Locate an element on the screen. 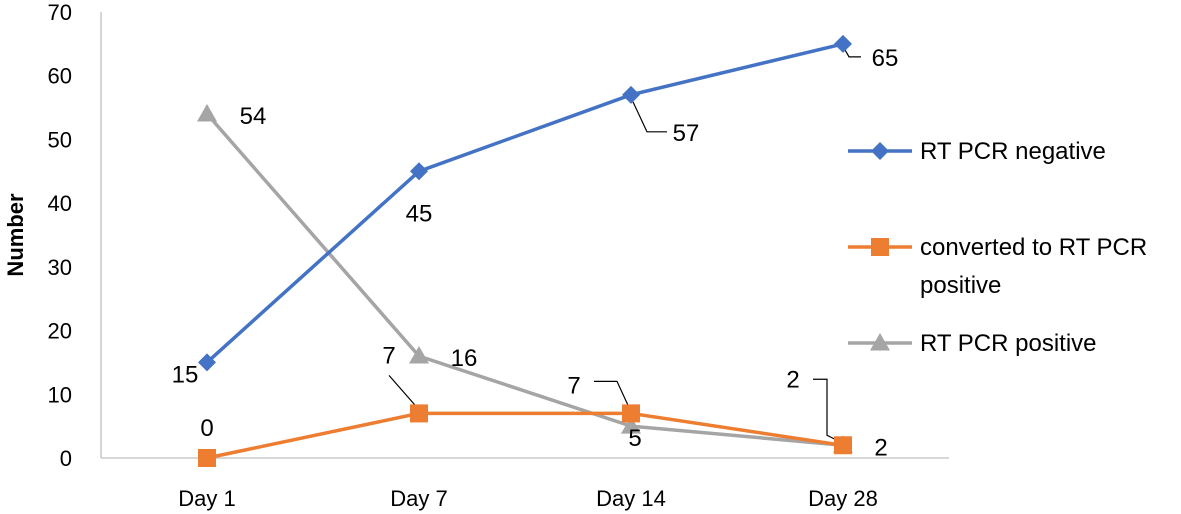  data-label-rt-pcr-positive: 2 is located at coordinates (880, 447).